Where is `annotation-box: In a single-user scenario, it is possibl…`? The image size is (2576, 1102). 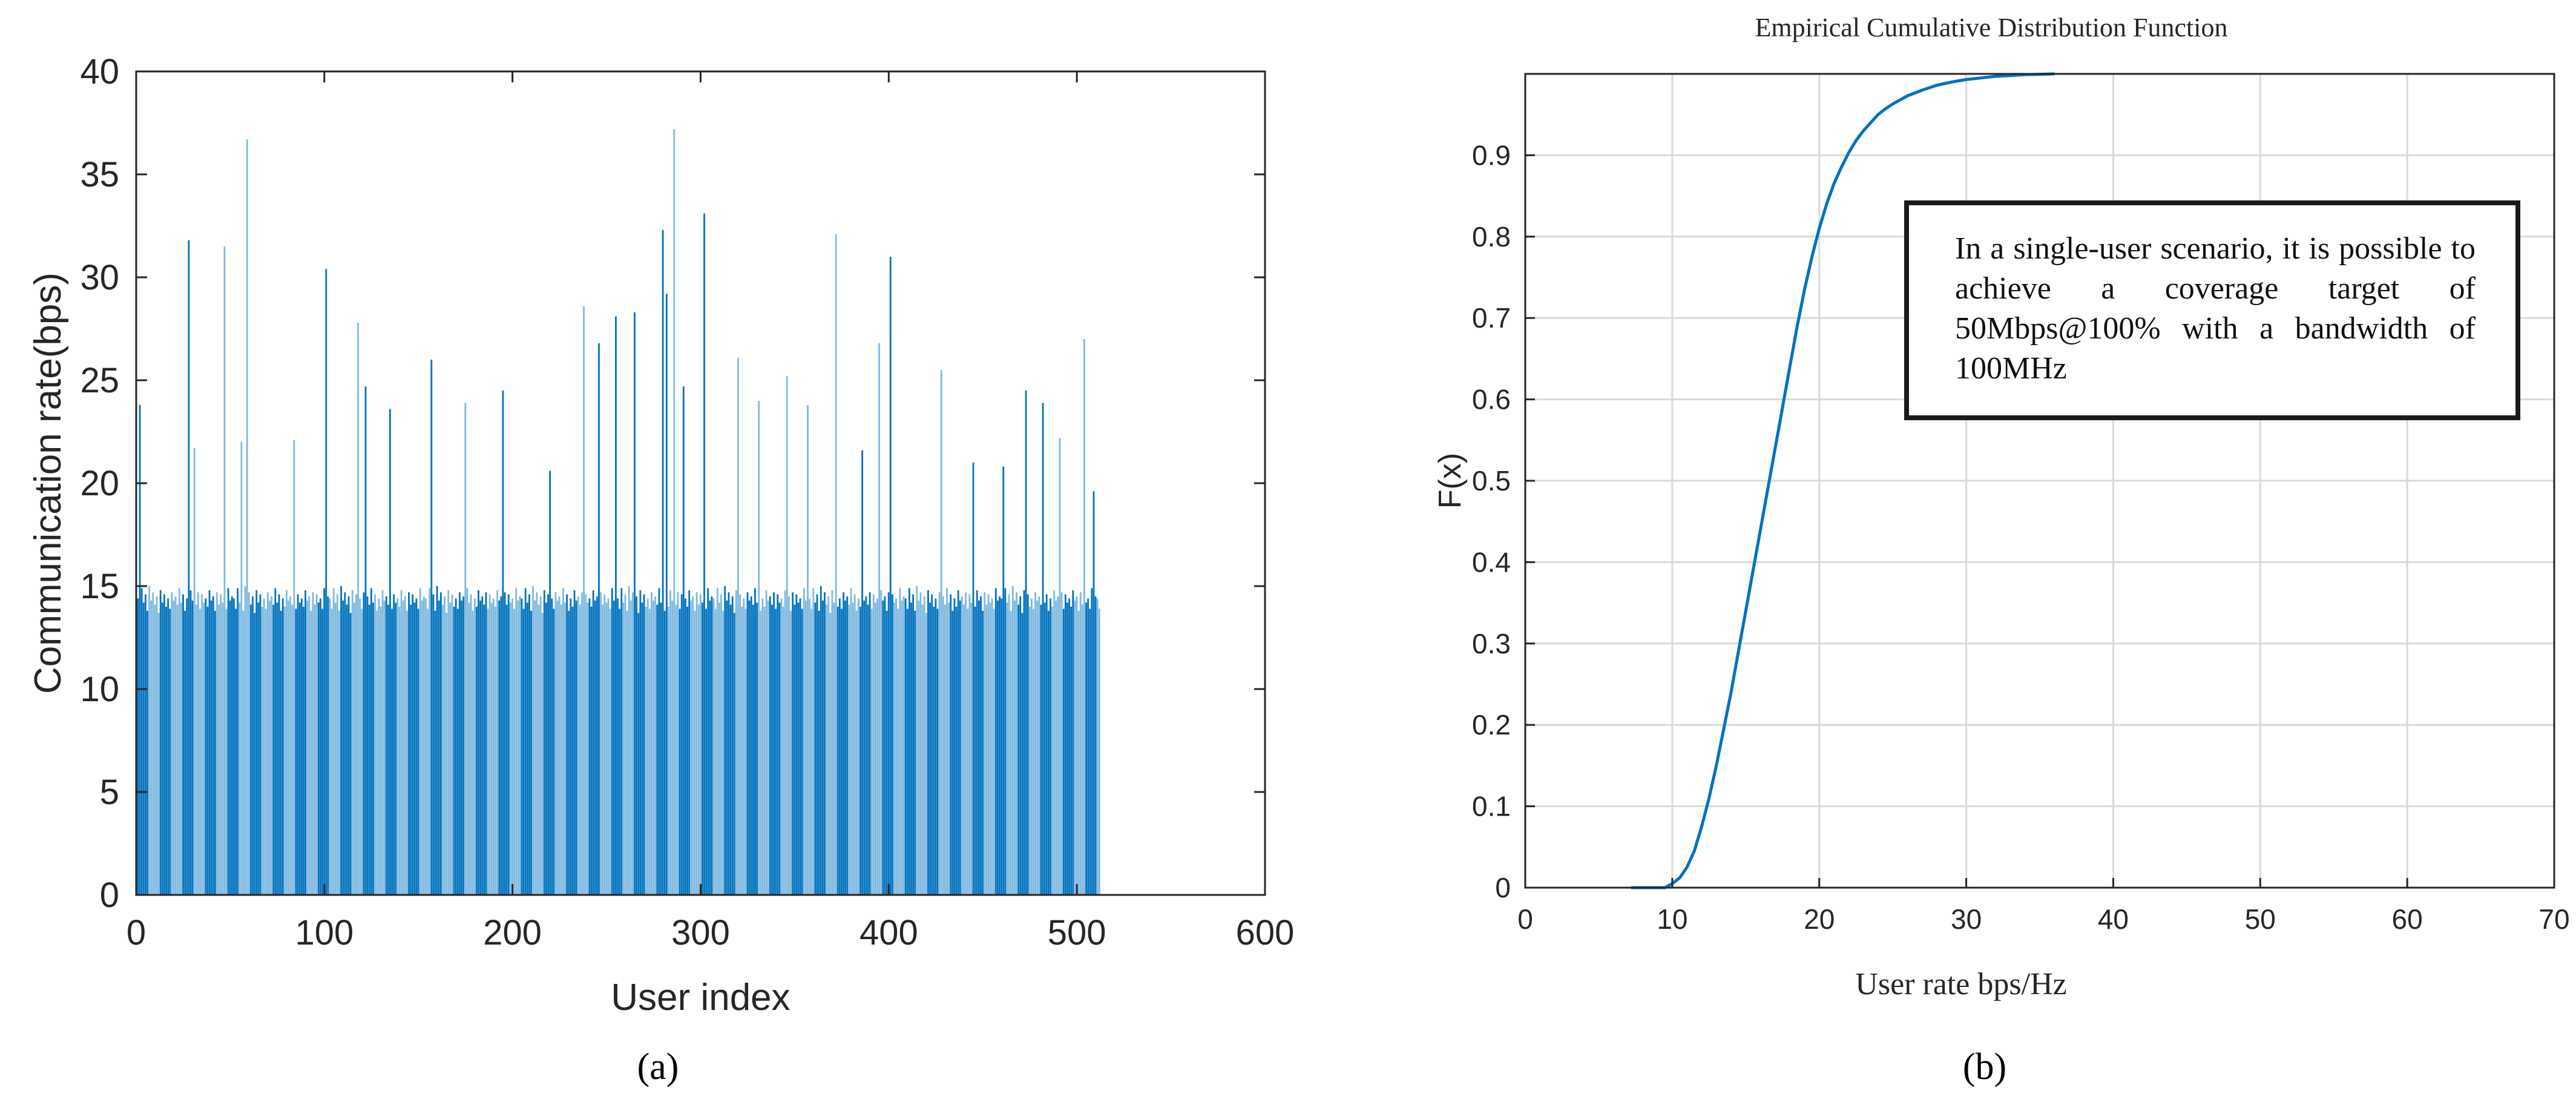 annotation-box: In a single-user scenario, it is possibl… is located at coordinates (2212, 310).